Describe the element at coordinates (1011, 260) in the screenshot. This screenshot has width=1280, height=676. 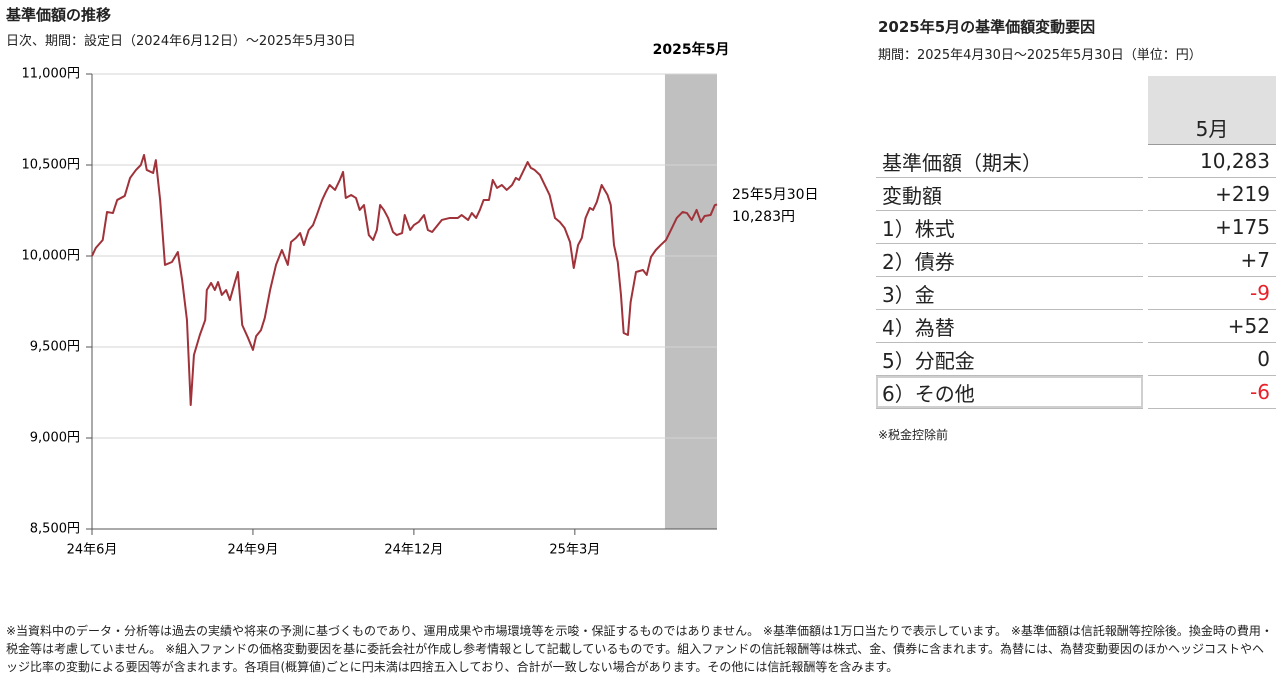
I see `row-label: 2）債券` at that location.